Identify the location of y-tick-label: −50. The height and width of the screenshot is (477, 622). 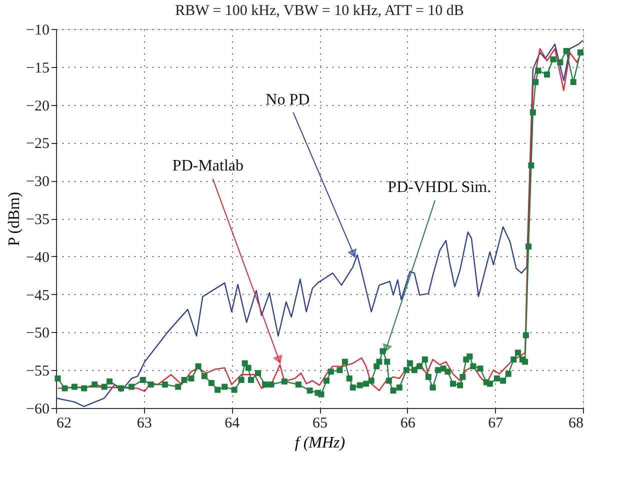
(38, 334).